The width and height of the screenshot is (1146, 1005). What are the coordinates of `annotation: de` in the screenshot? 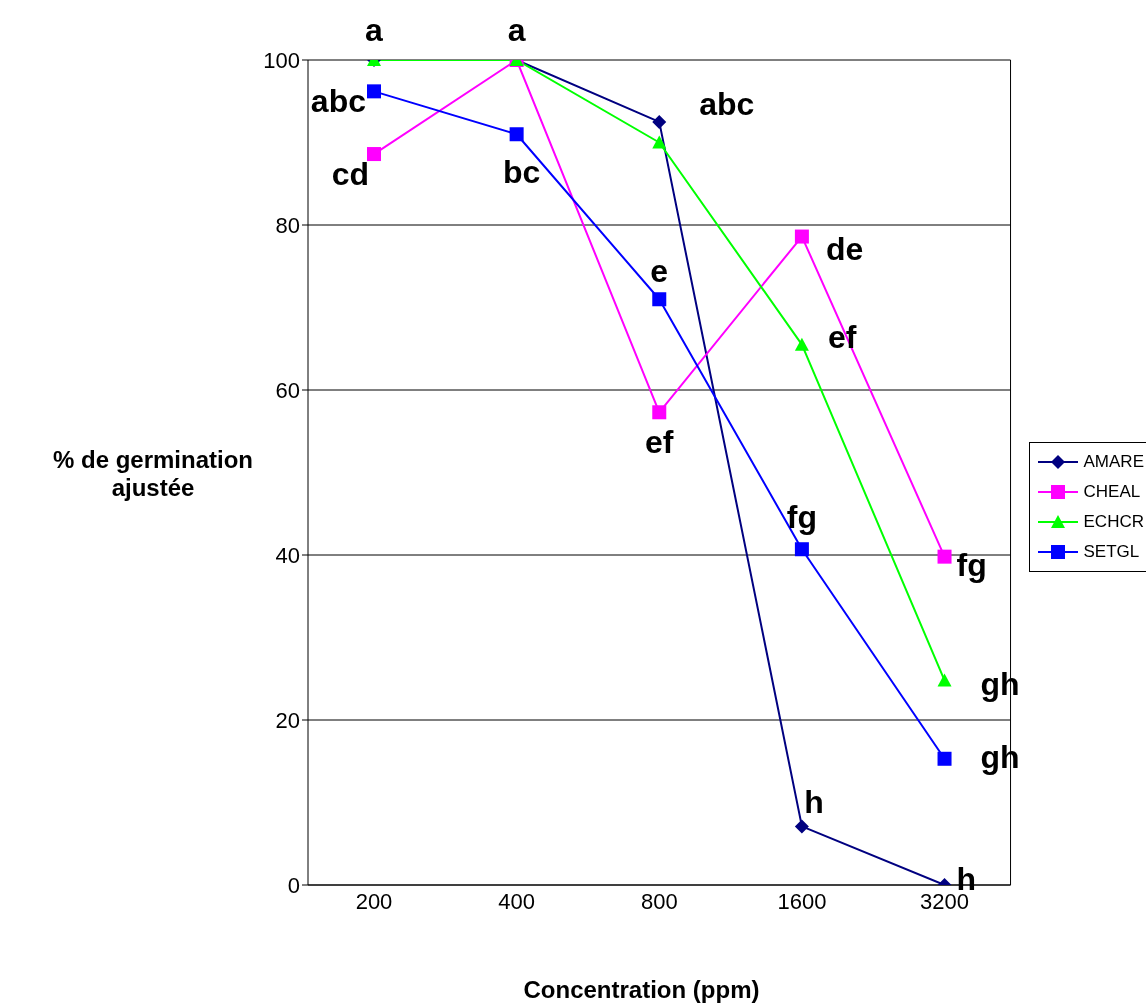 It's located at (844, 248).